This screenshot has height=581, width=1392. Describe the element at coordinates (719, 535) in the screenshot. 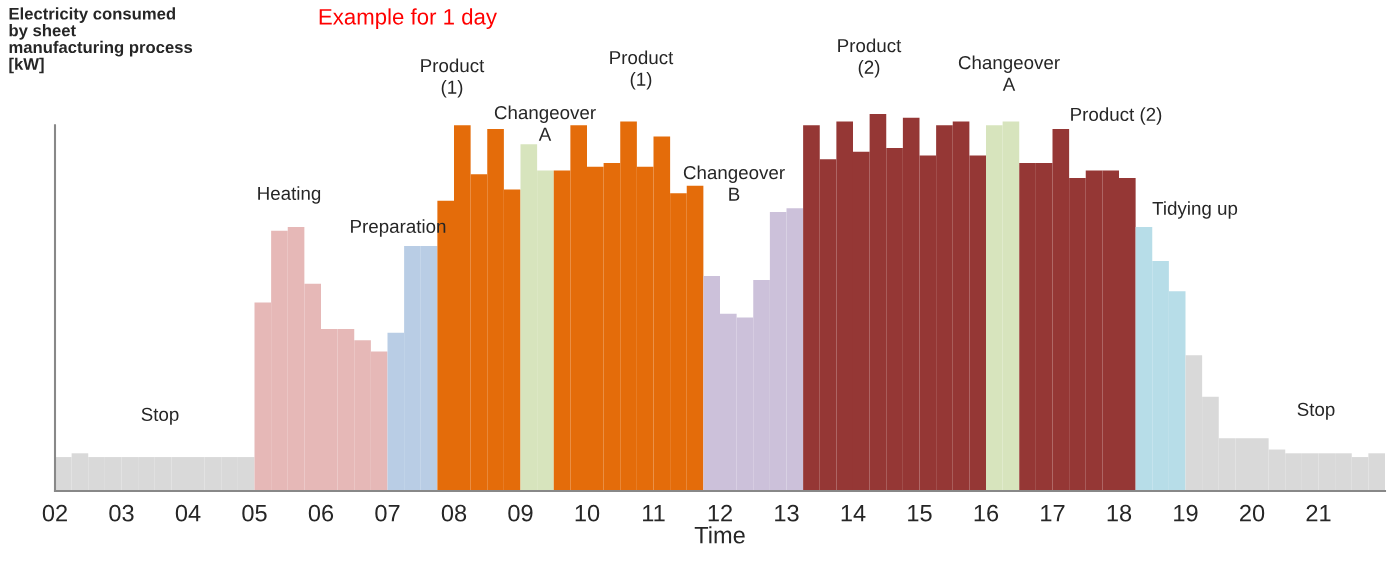

I see `x-axis-title: Time` at that location.